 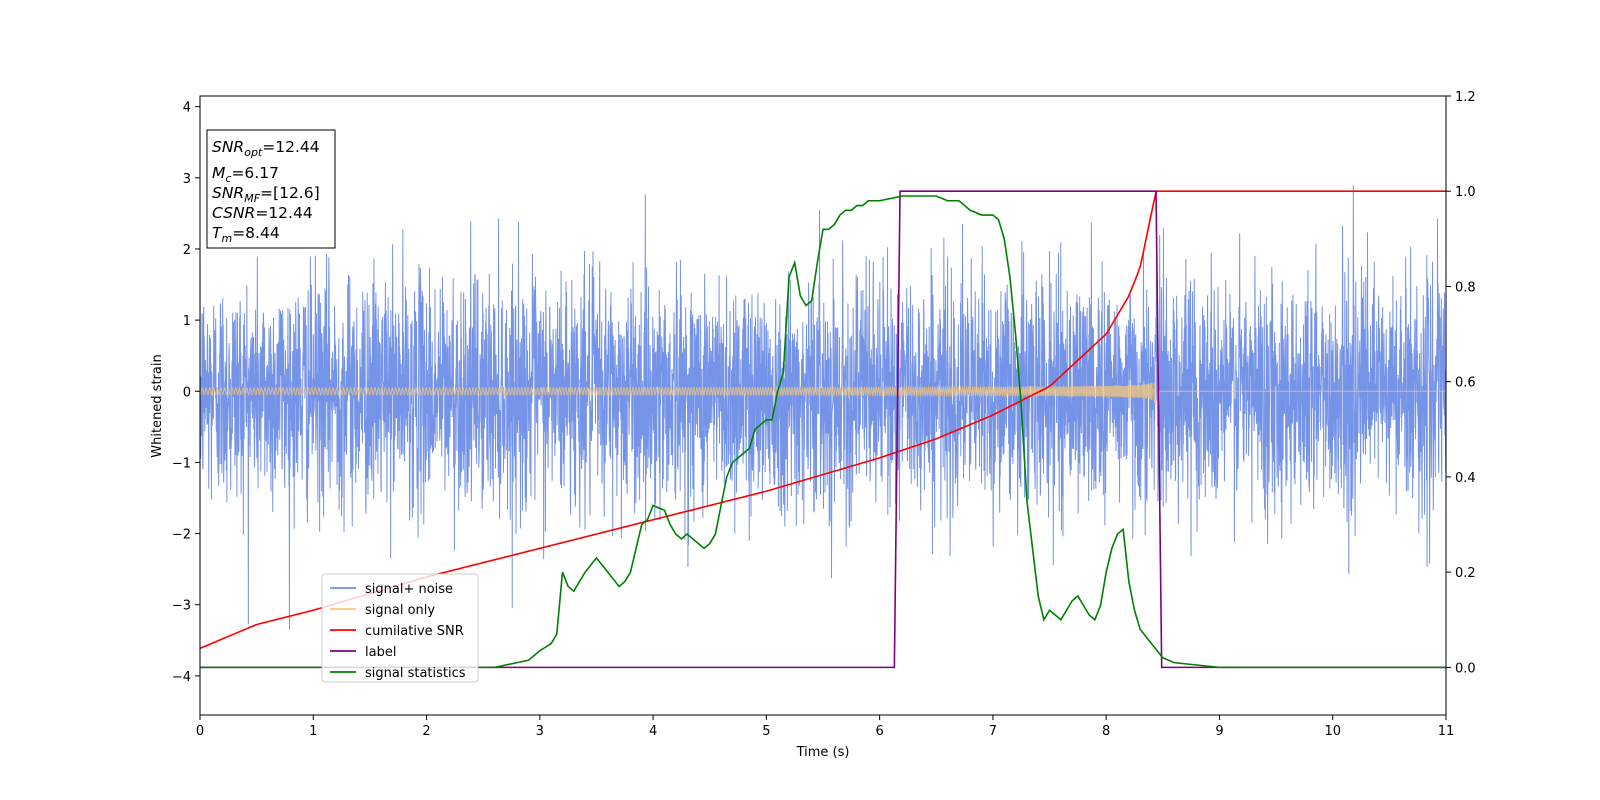 I want to click on info-snr-mf-value: =[12.6], so click(x=290, y=193).